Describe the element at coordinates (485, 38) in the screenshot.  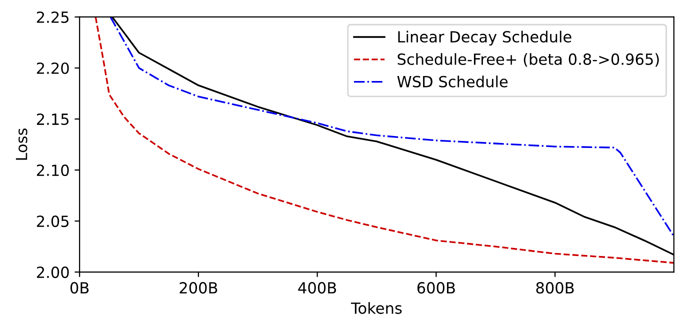
I see `legend-label: Linear Decay Schedule` at that location.